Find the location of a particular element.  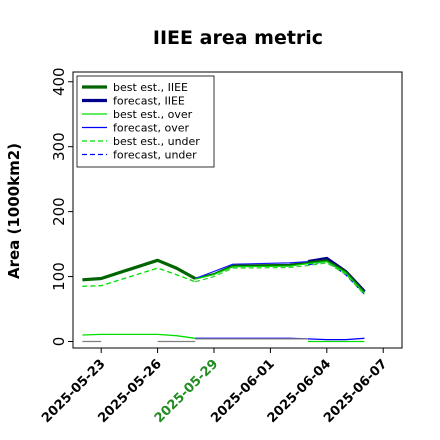

y-axis-label: Area (1000km2) is located at coordinates (14, 211).